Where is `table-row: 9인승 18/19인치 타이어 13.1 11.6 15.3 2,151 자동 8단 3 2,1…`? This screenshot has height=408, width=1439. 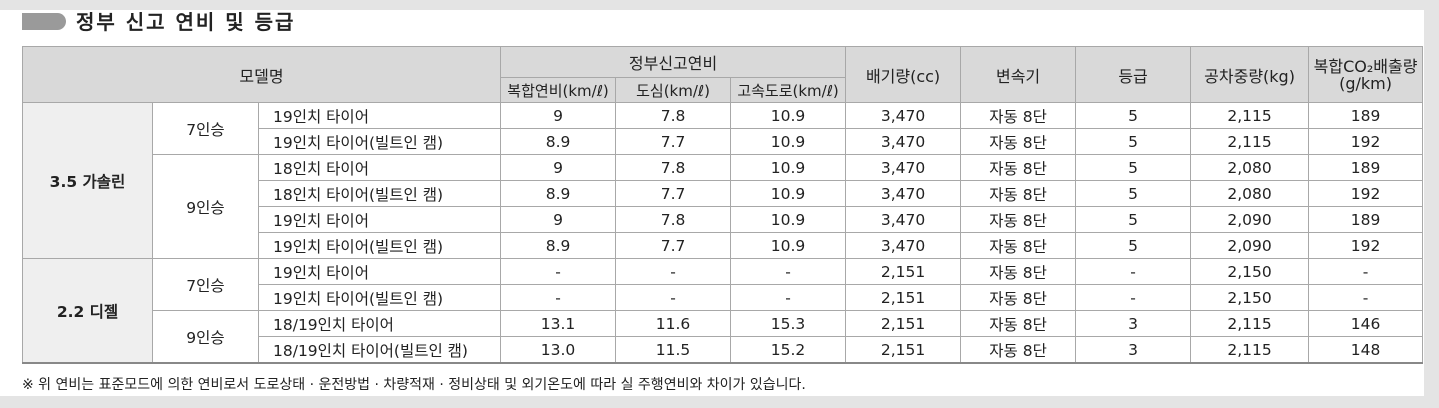 table-row: 9인승 18/19인치 타이어 13.1 11.6 15.3 2,151 자동 8단 3 2,1… is located at coordinates (723, 337).